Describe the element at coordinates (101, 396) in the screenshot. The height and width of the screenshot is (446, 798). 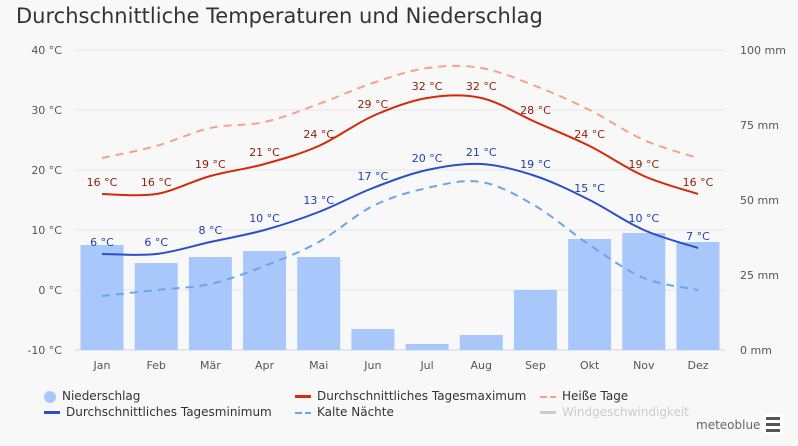
I see `legend-label: Niederschlag` at that location.